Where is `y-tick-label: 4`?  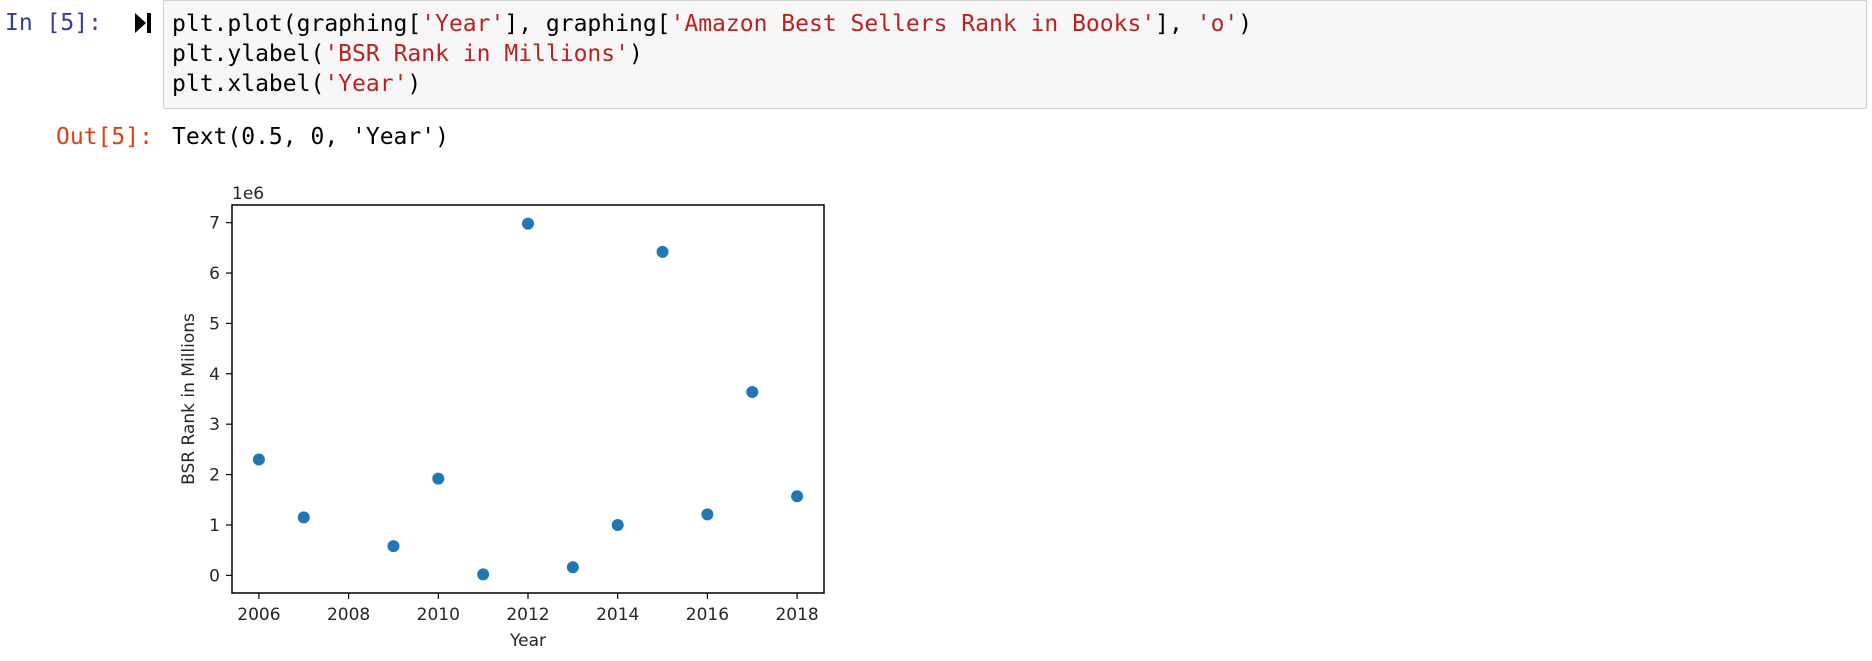 y-tick-label: 4 is located at coordinates (214, 375).